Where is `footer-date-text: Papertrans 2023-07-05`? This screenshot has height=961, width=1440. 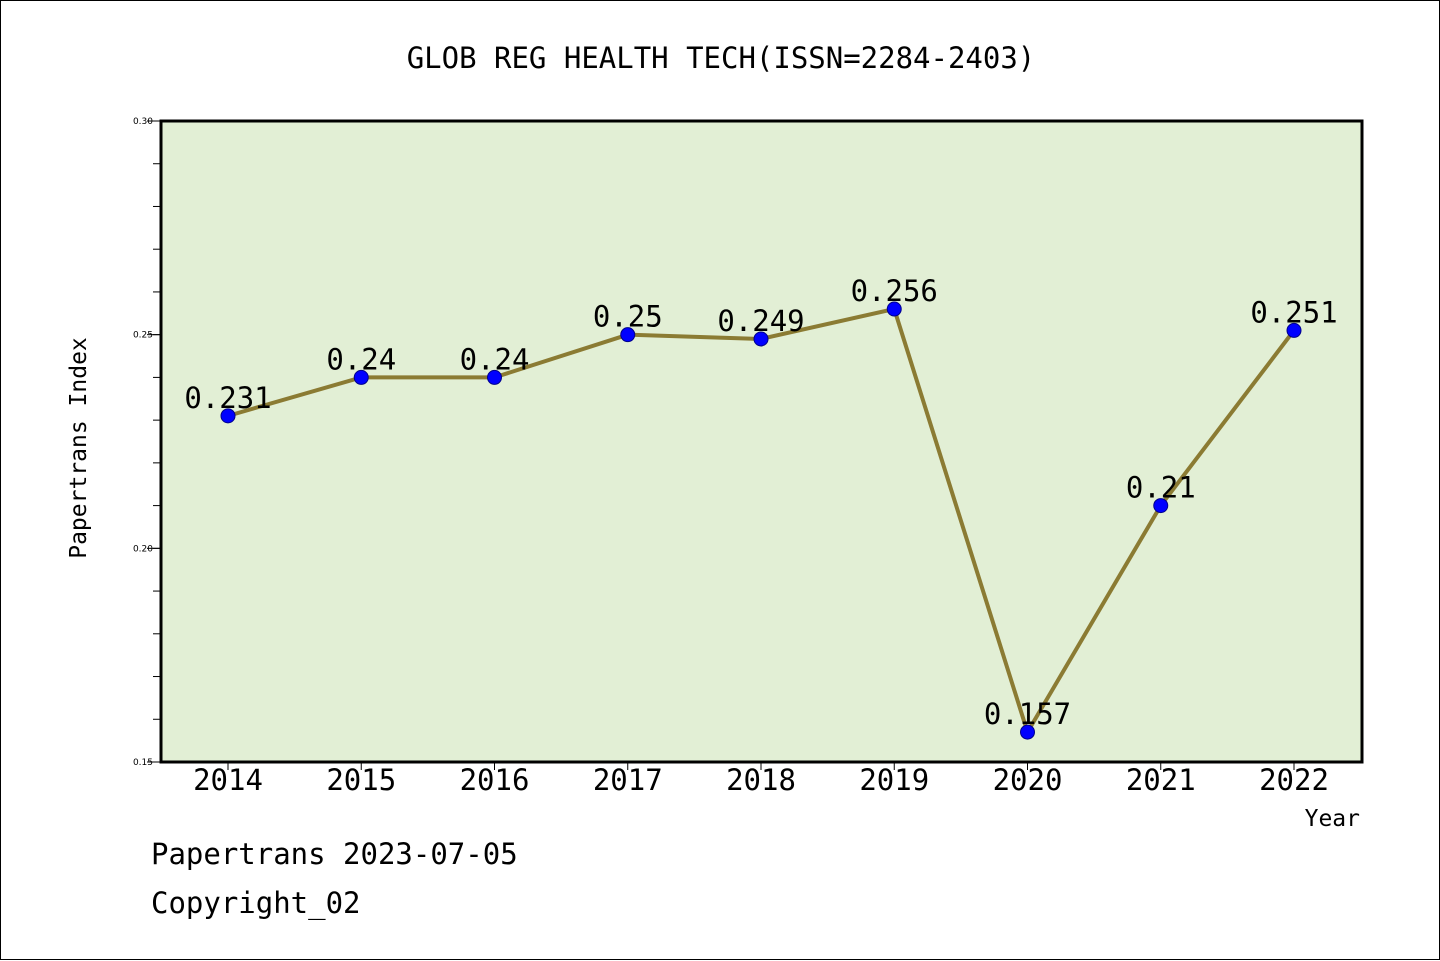
footer-date-text: Papertrans 2023-07-05 is located at coordinates (334, 854).